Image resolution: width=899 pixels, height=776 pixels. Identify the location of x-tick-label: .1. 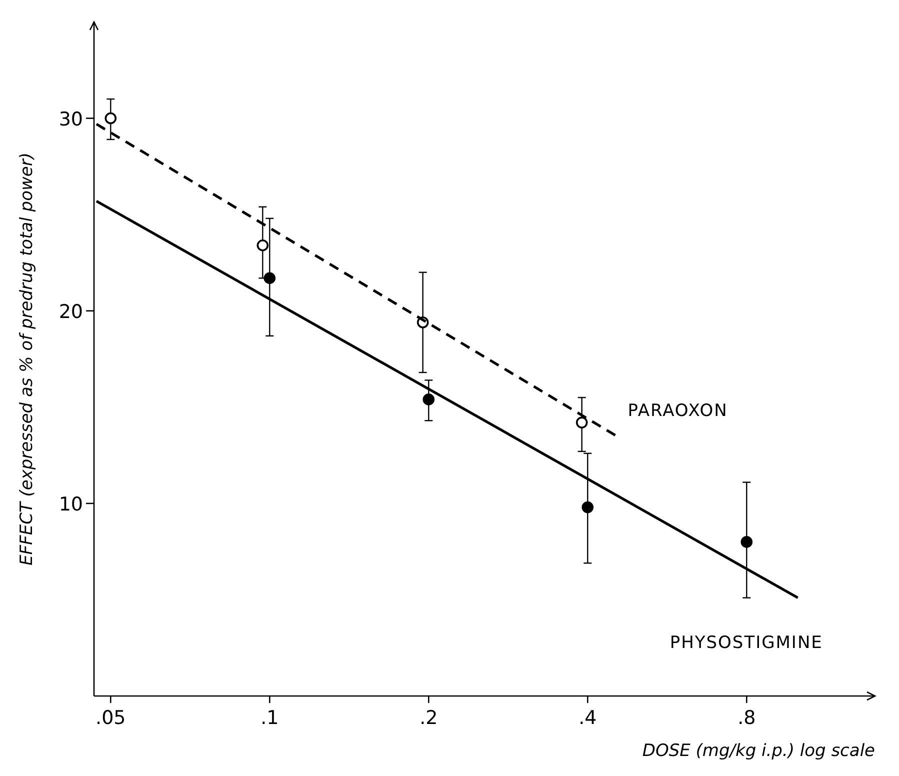
(269, 718).